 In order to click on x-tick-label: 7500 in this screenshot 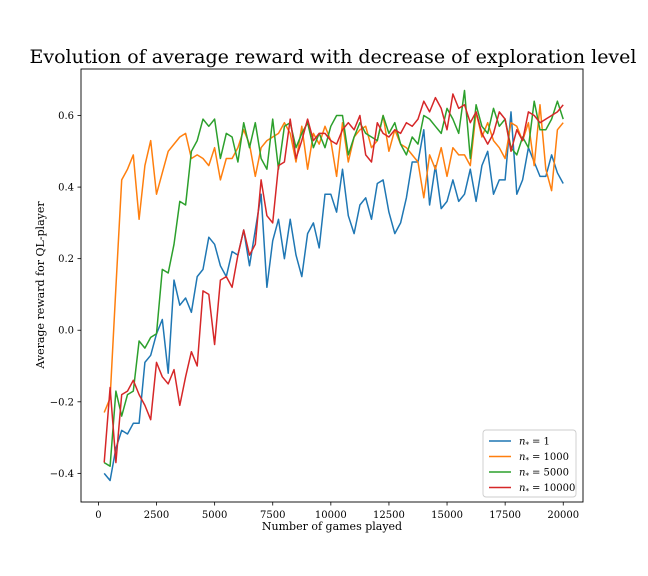, I will do `click(272, 515)`.